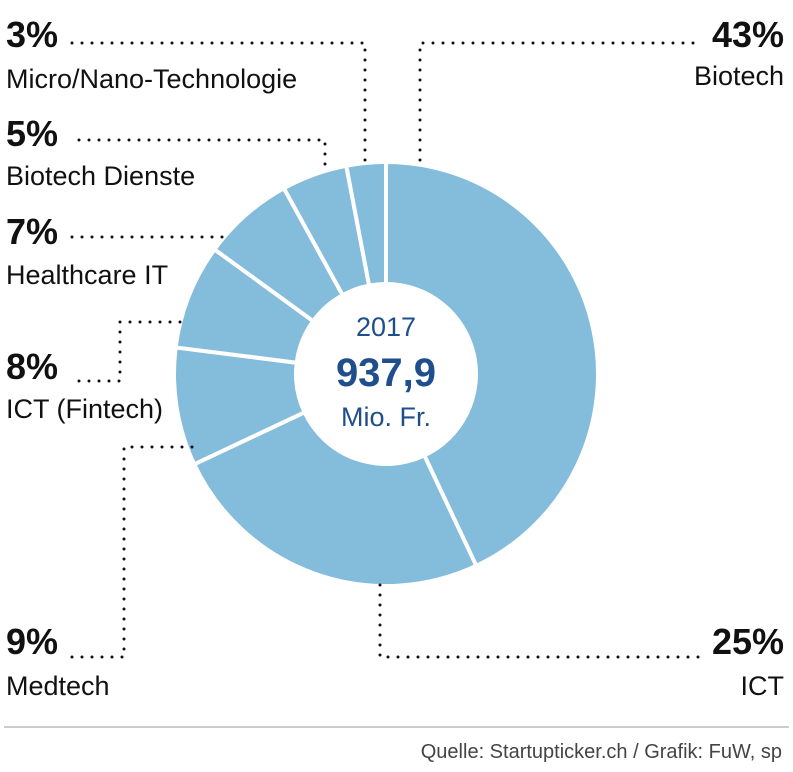 Image resolution: width=793 pixels, height=772 pixels. I want to click on label-name-ict-fintech: ICT (Fintech), so click(84, 409).